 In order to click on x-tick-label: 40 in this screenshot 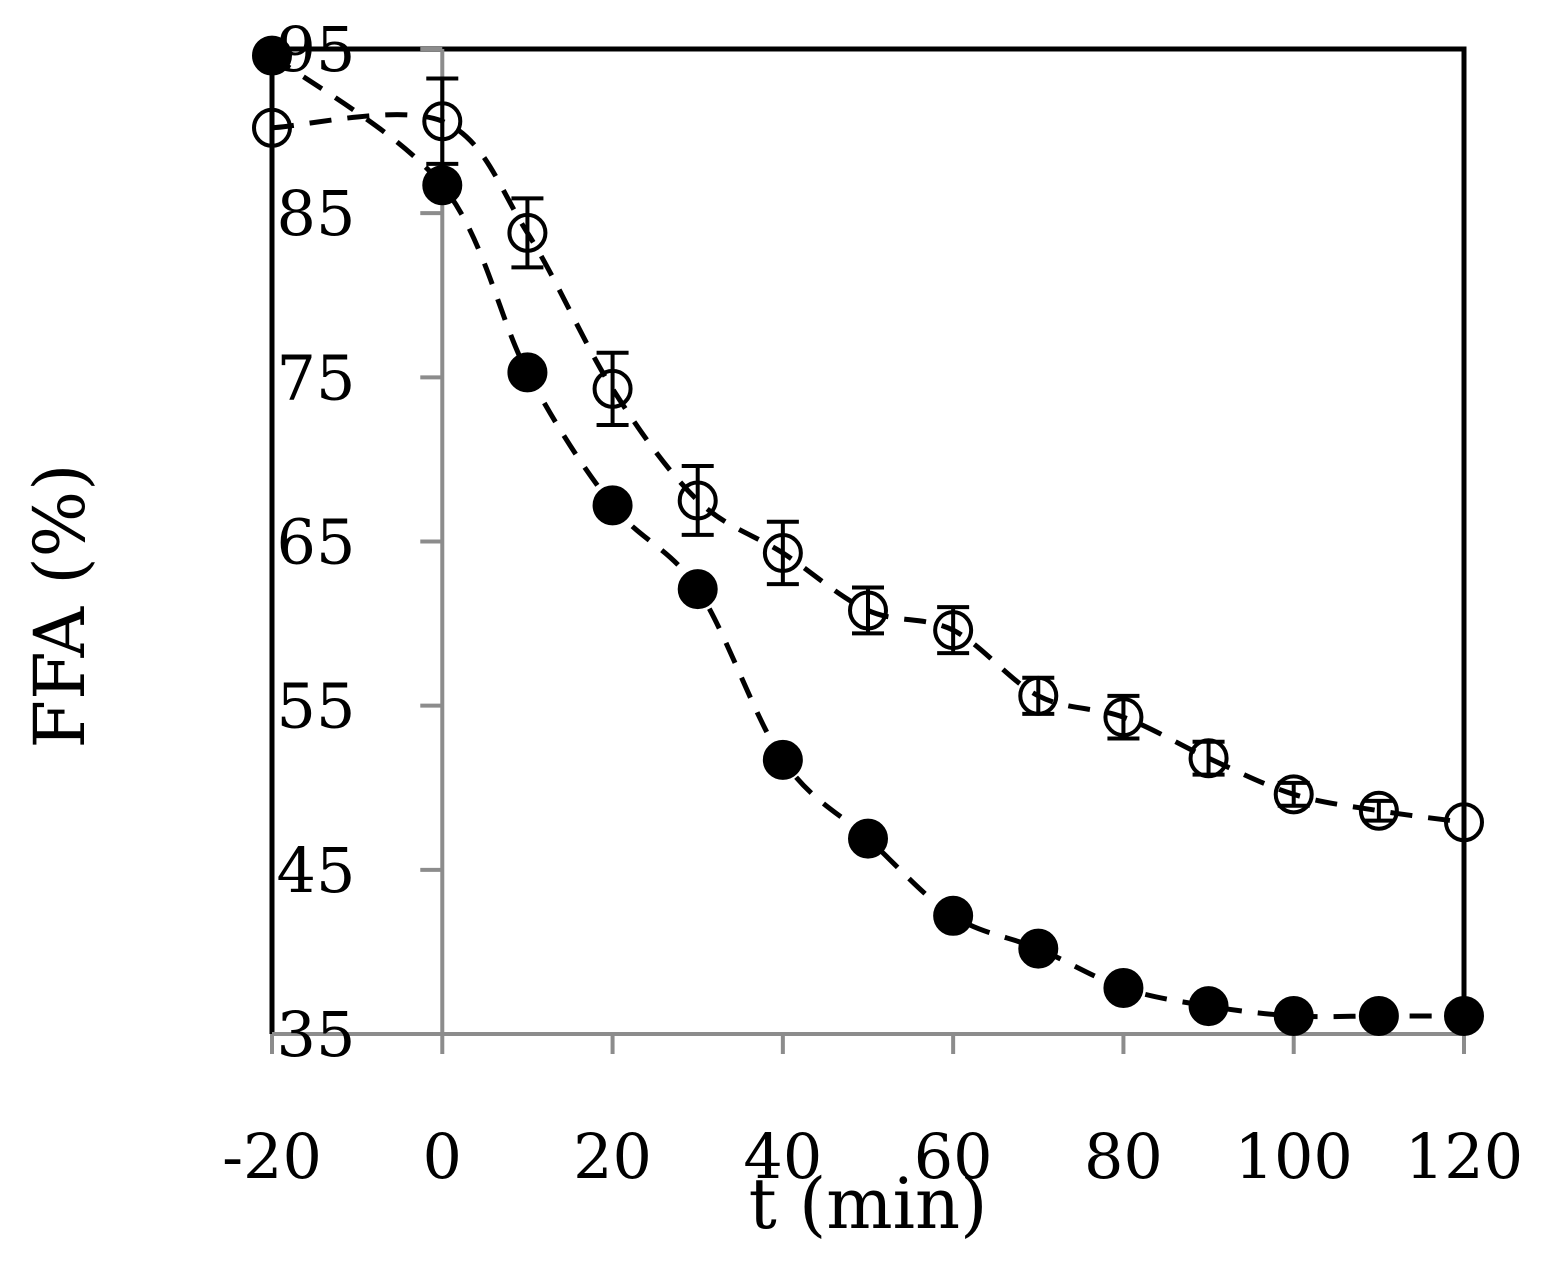, I will do `click(782, 1156)`.